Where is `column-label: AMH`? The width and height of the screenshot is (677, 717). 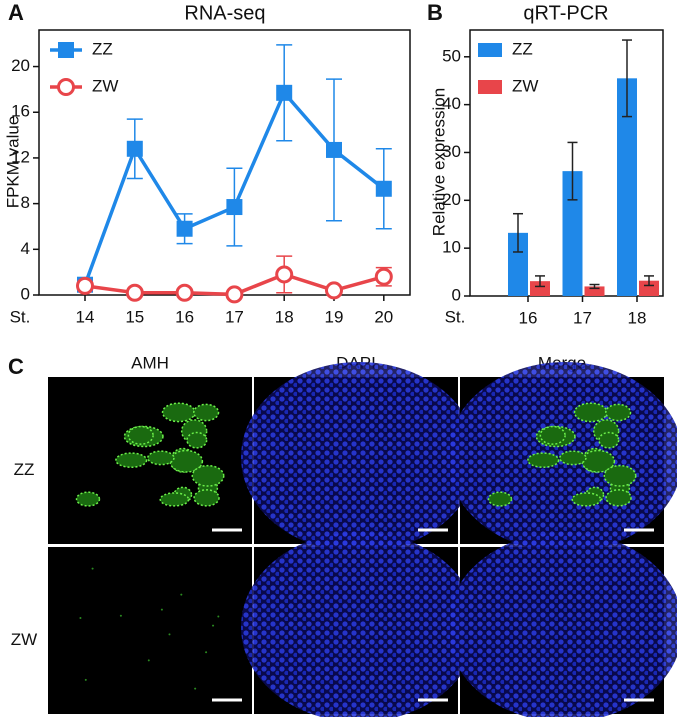
column-label: AMH is located at coordinates (150, 362).